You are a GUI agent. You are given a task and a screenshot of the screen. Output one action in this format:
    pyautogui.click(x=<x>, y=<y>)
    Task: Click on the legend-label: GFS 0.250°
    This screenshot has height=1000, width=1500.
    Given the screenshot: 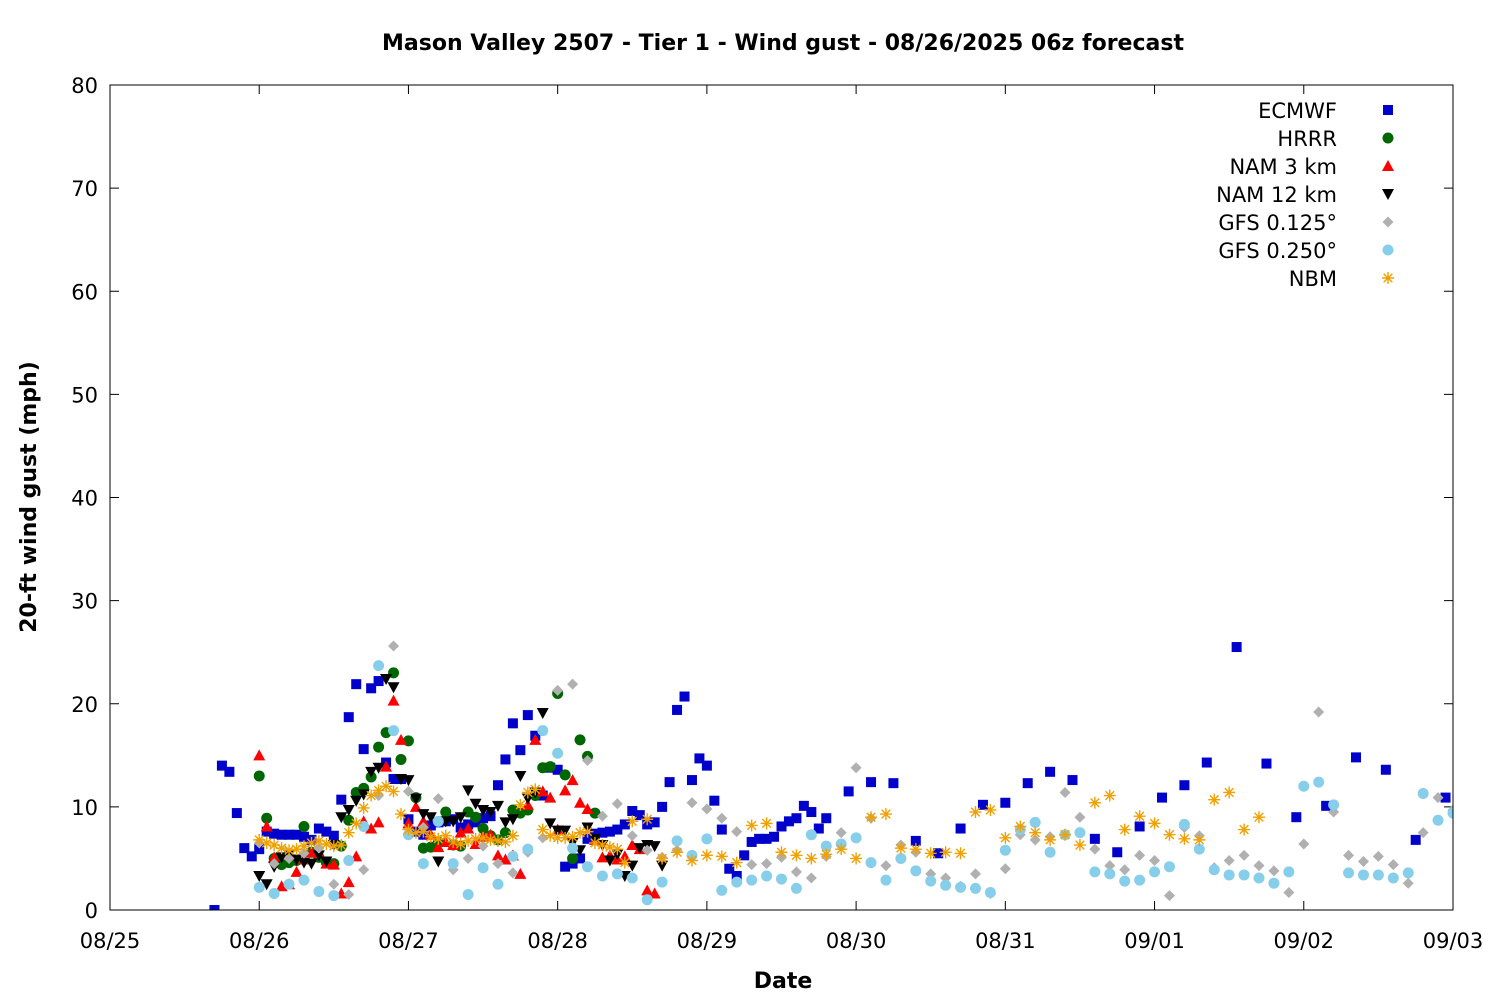 What is the action you would take?
    pyautogui.click(x=1277, y=251)
    